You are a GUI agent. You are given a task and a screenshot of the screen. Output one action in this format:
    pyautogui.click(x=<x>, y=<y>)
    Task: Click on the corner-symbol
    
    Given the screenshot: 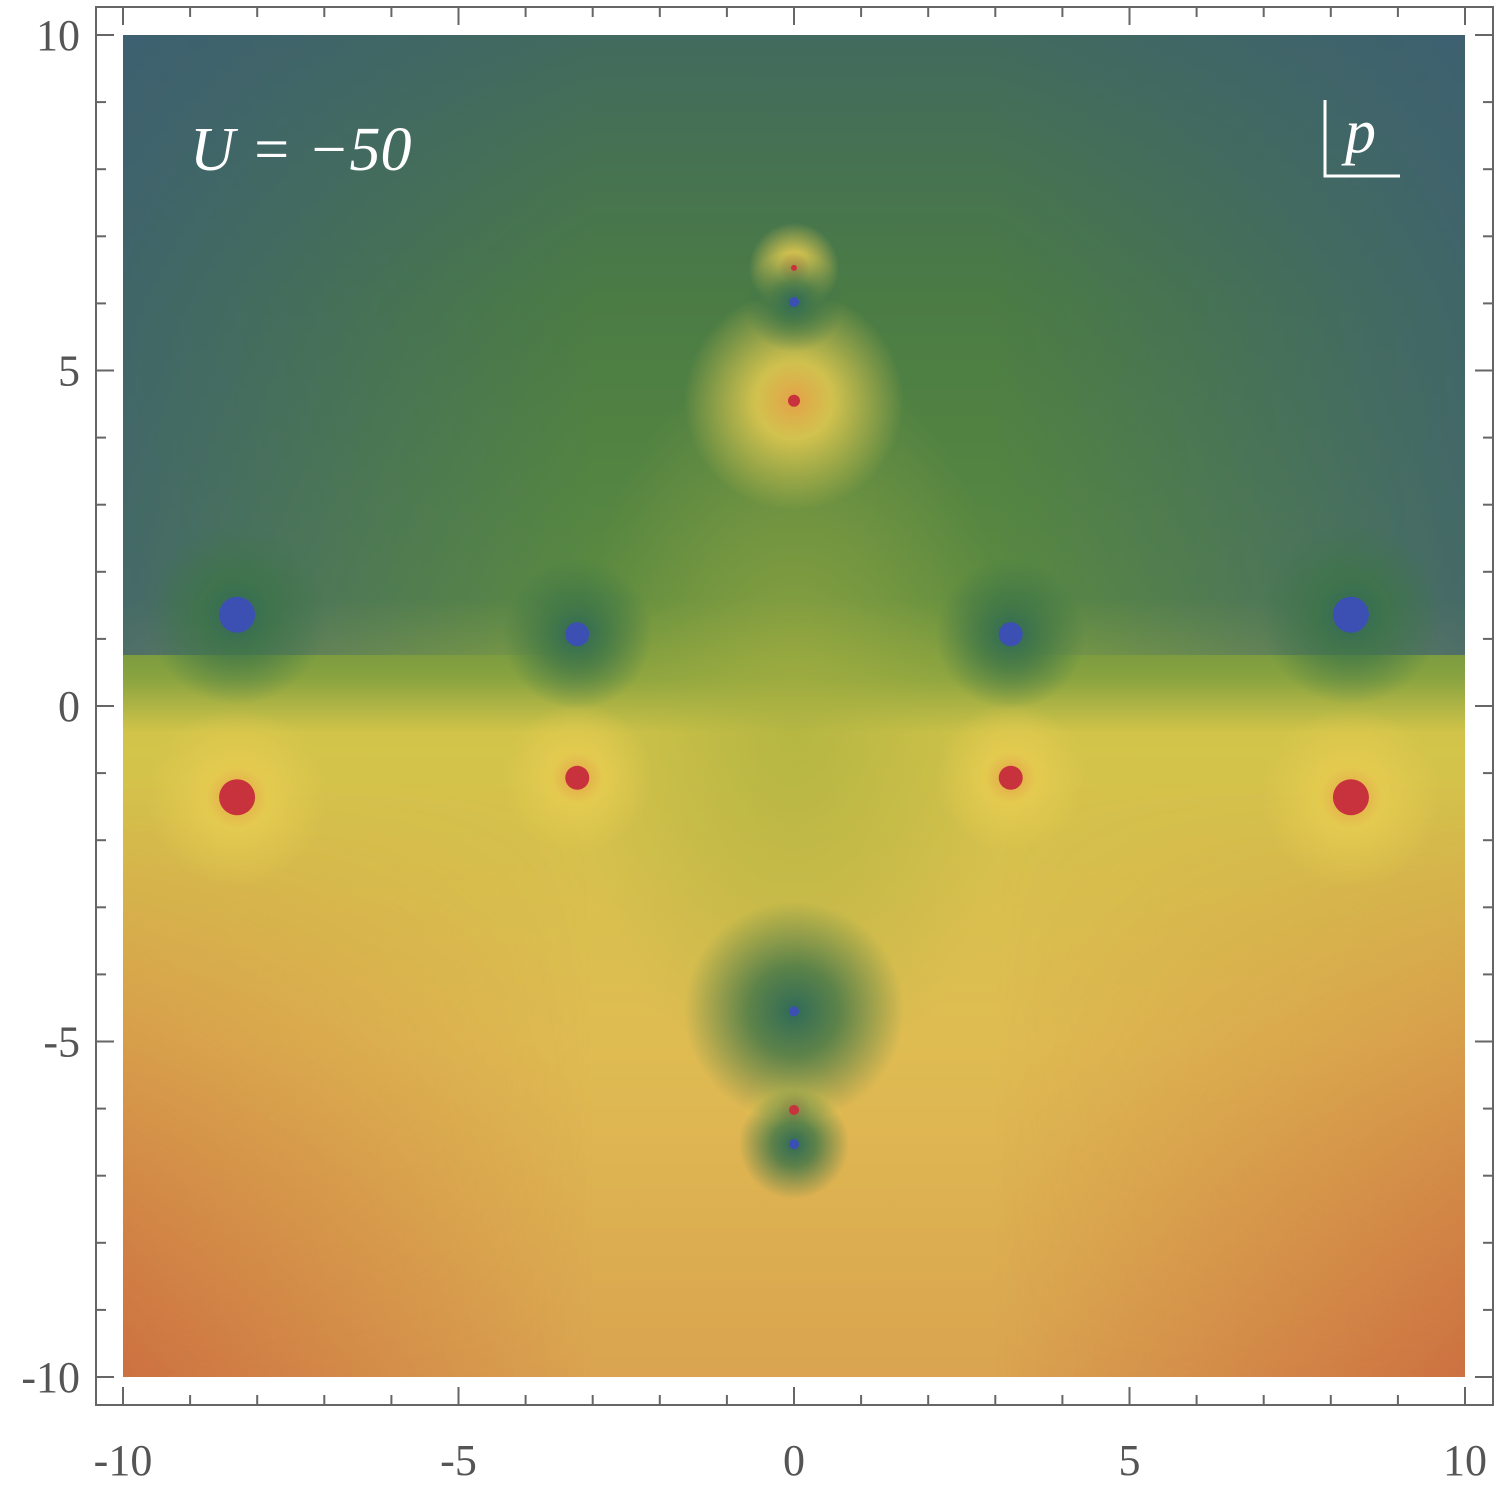 What is the action you would take?
    pyautogui.click(x=1361, y=139)
    